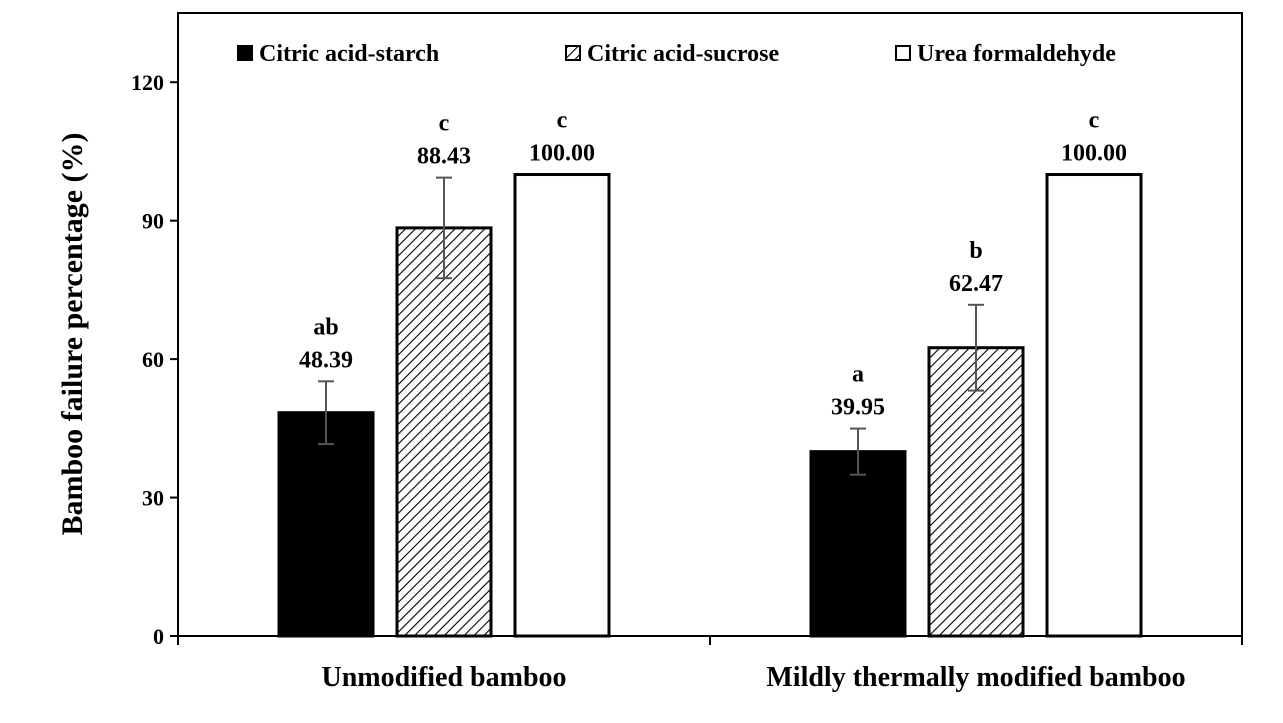 This screenshot has width=1283, height=723. I want to click on legend-label: Citric acid-starch, so click(349, 54).